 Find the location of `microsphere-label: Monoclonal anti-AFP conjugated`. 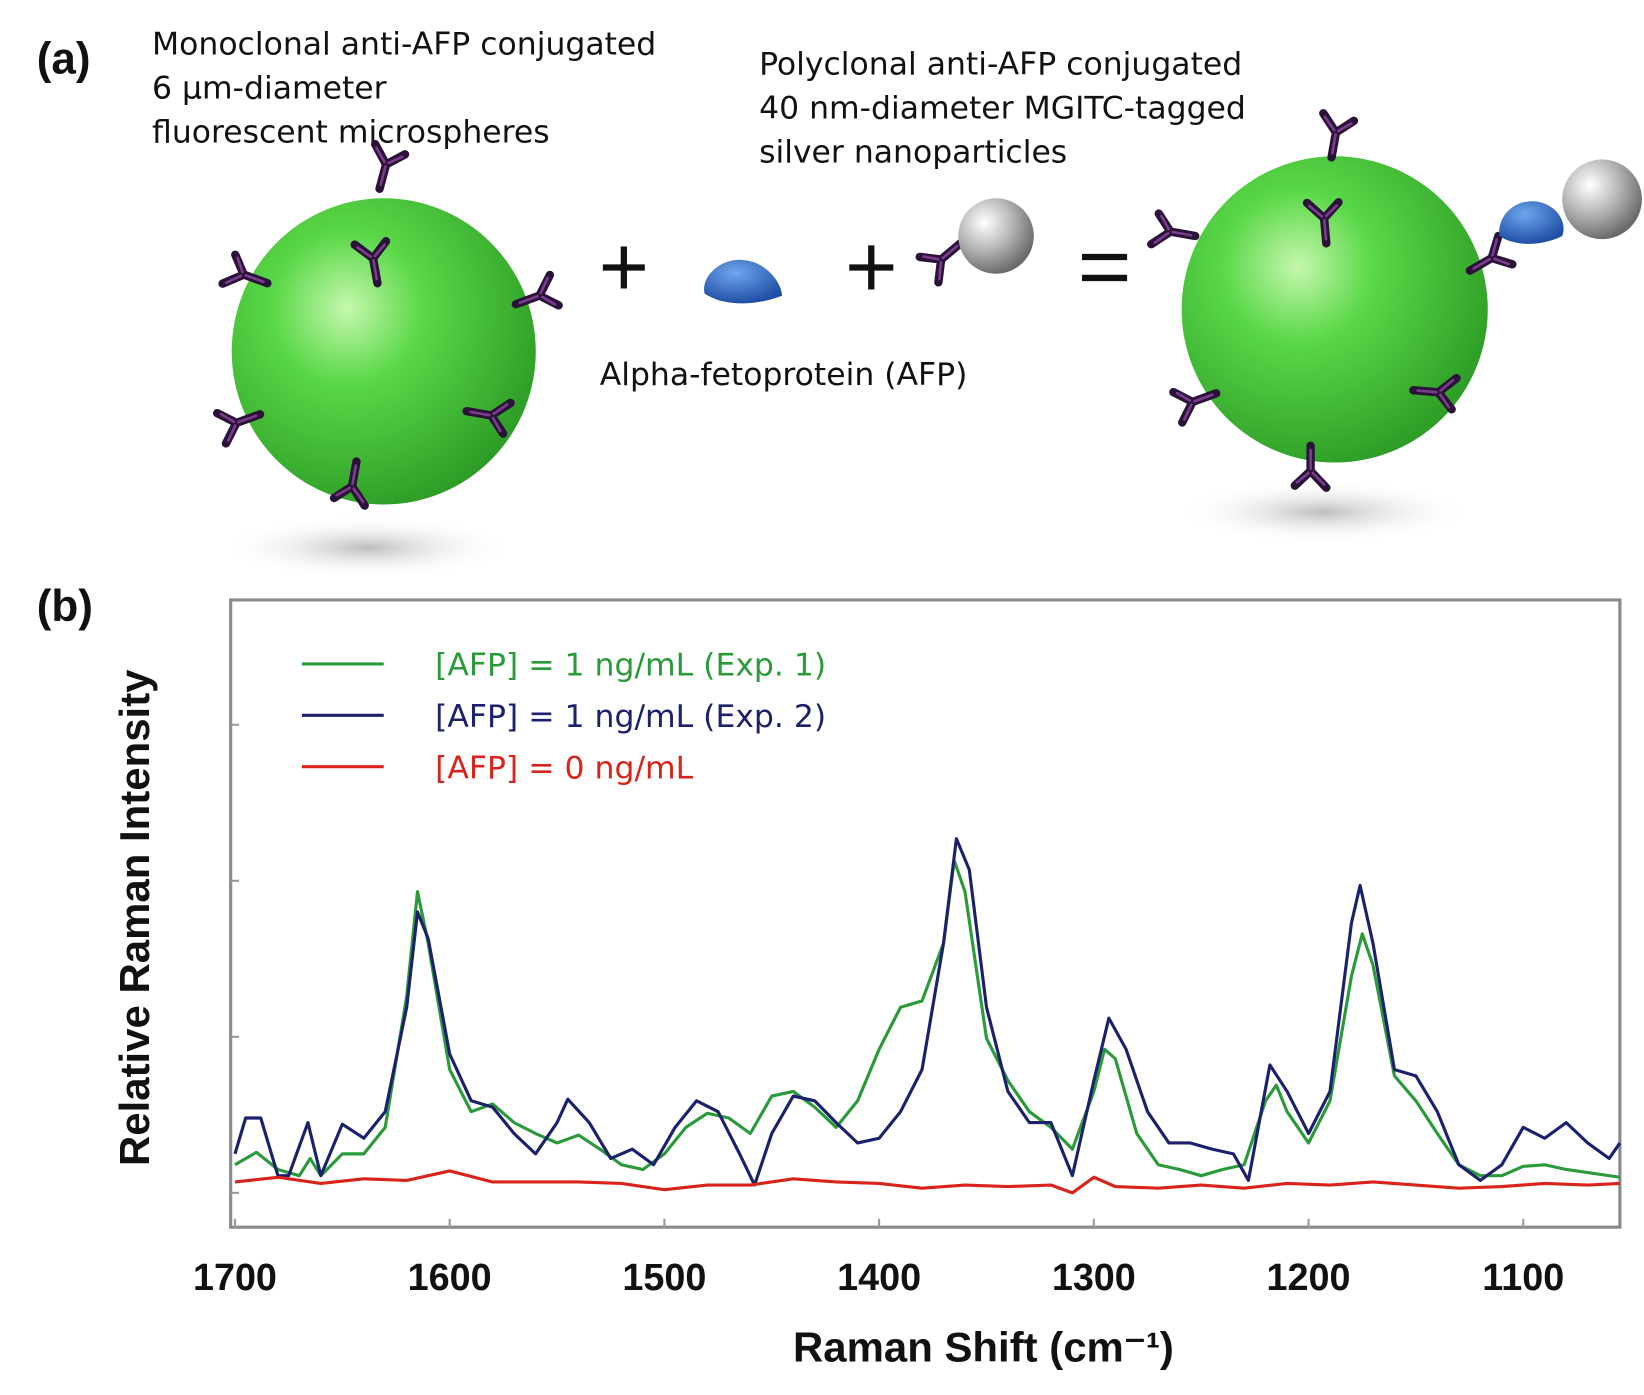

microsphere-label: Monoclonal anti-AFP conjugated is located at coordinates (404, 45).